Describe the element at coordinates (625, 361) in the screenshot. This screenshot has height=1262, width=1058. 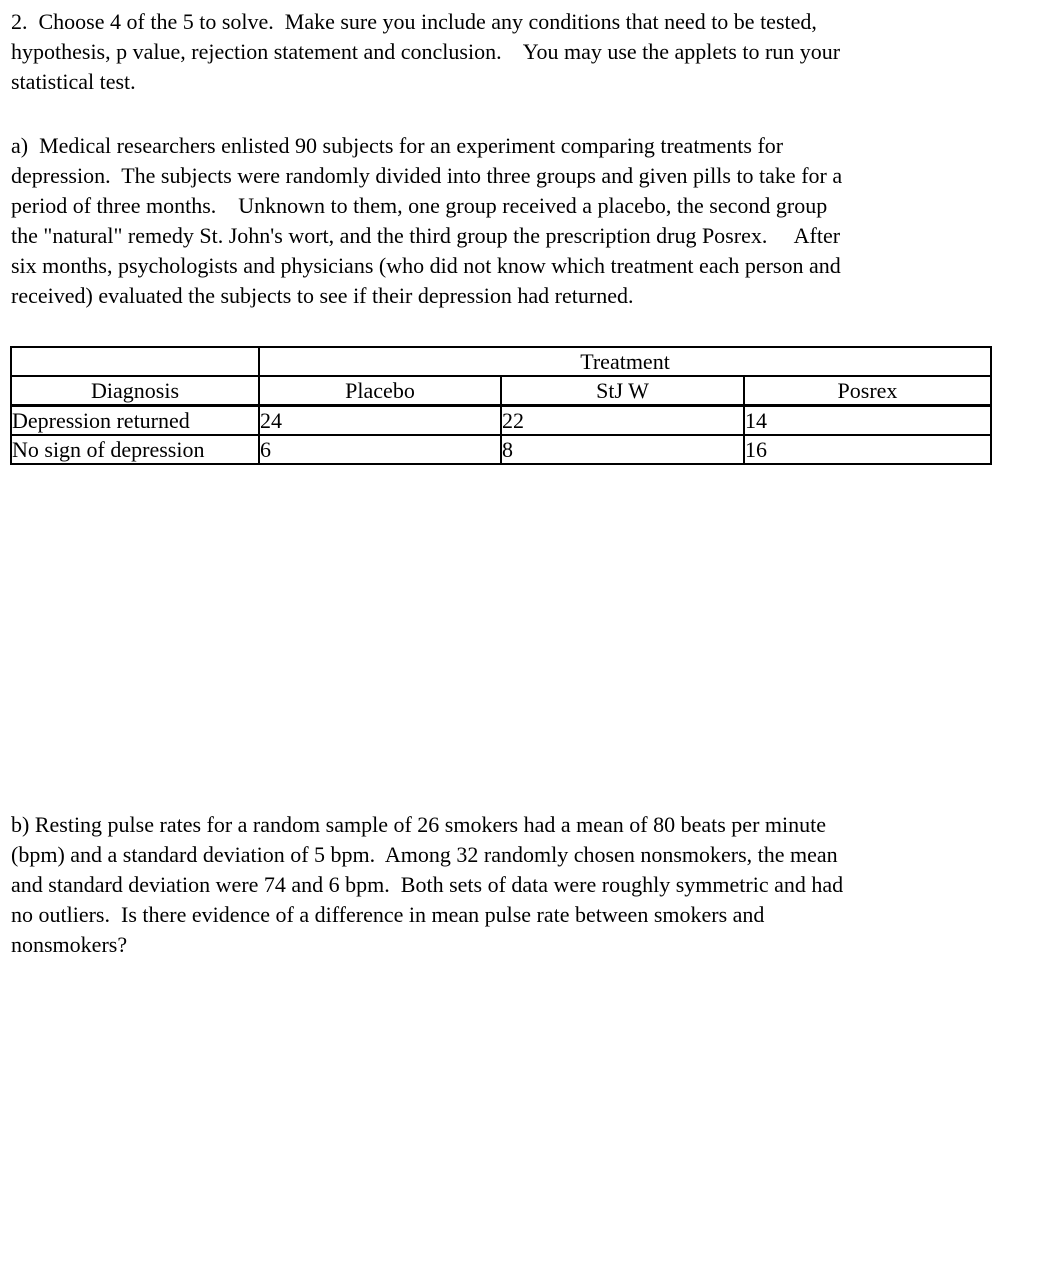
I see `treatment-header-cell: Treatment` at that location.